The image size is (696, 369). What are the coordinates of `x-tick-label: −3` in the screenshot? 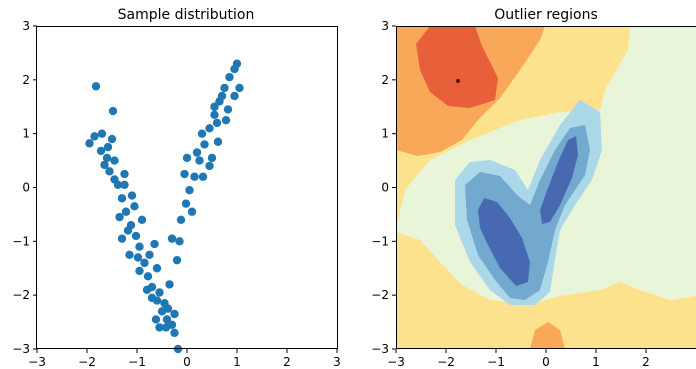 It's located at (396, 362).